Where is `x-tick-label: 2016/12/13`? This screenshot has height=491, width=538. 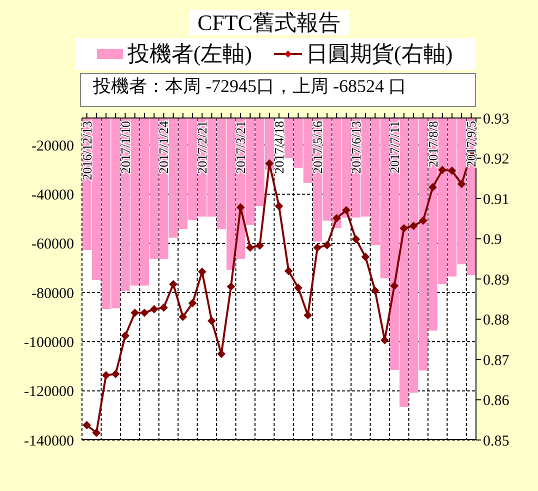 x-tick-label: 2016/12/13 is located at coordinates (86, 150).